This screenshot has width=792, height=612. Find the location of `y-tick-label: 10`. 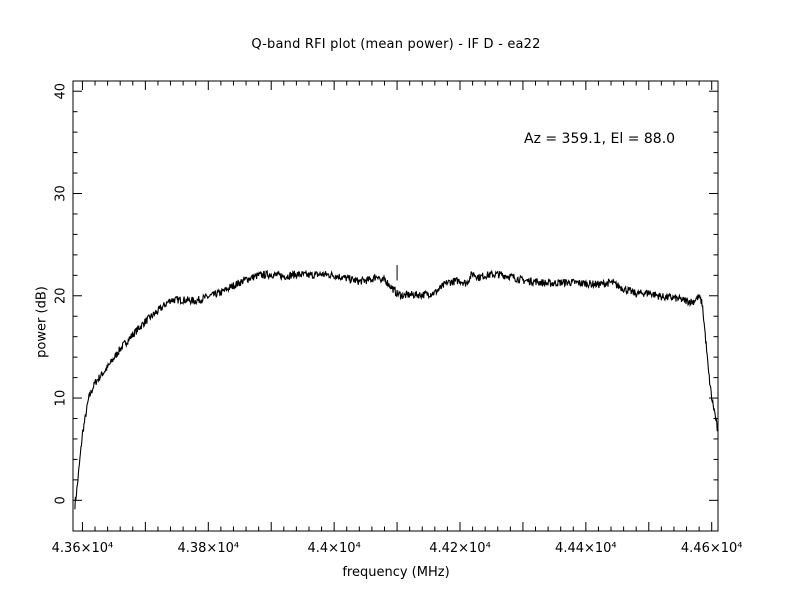

y-tick-label: 10 is located at coordinates (61, 398).